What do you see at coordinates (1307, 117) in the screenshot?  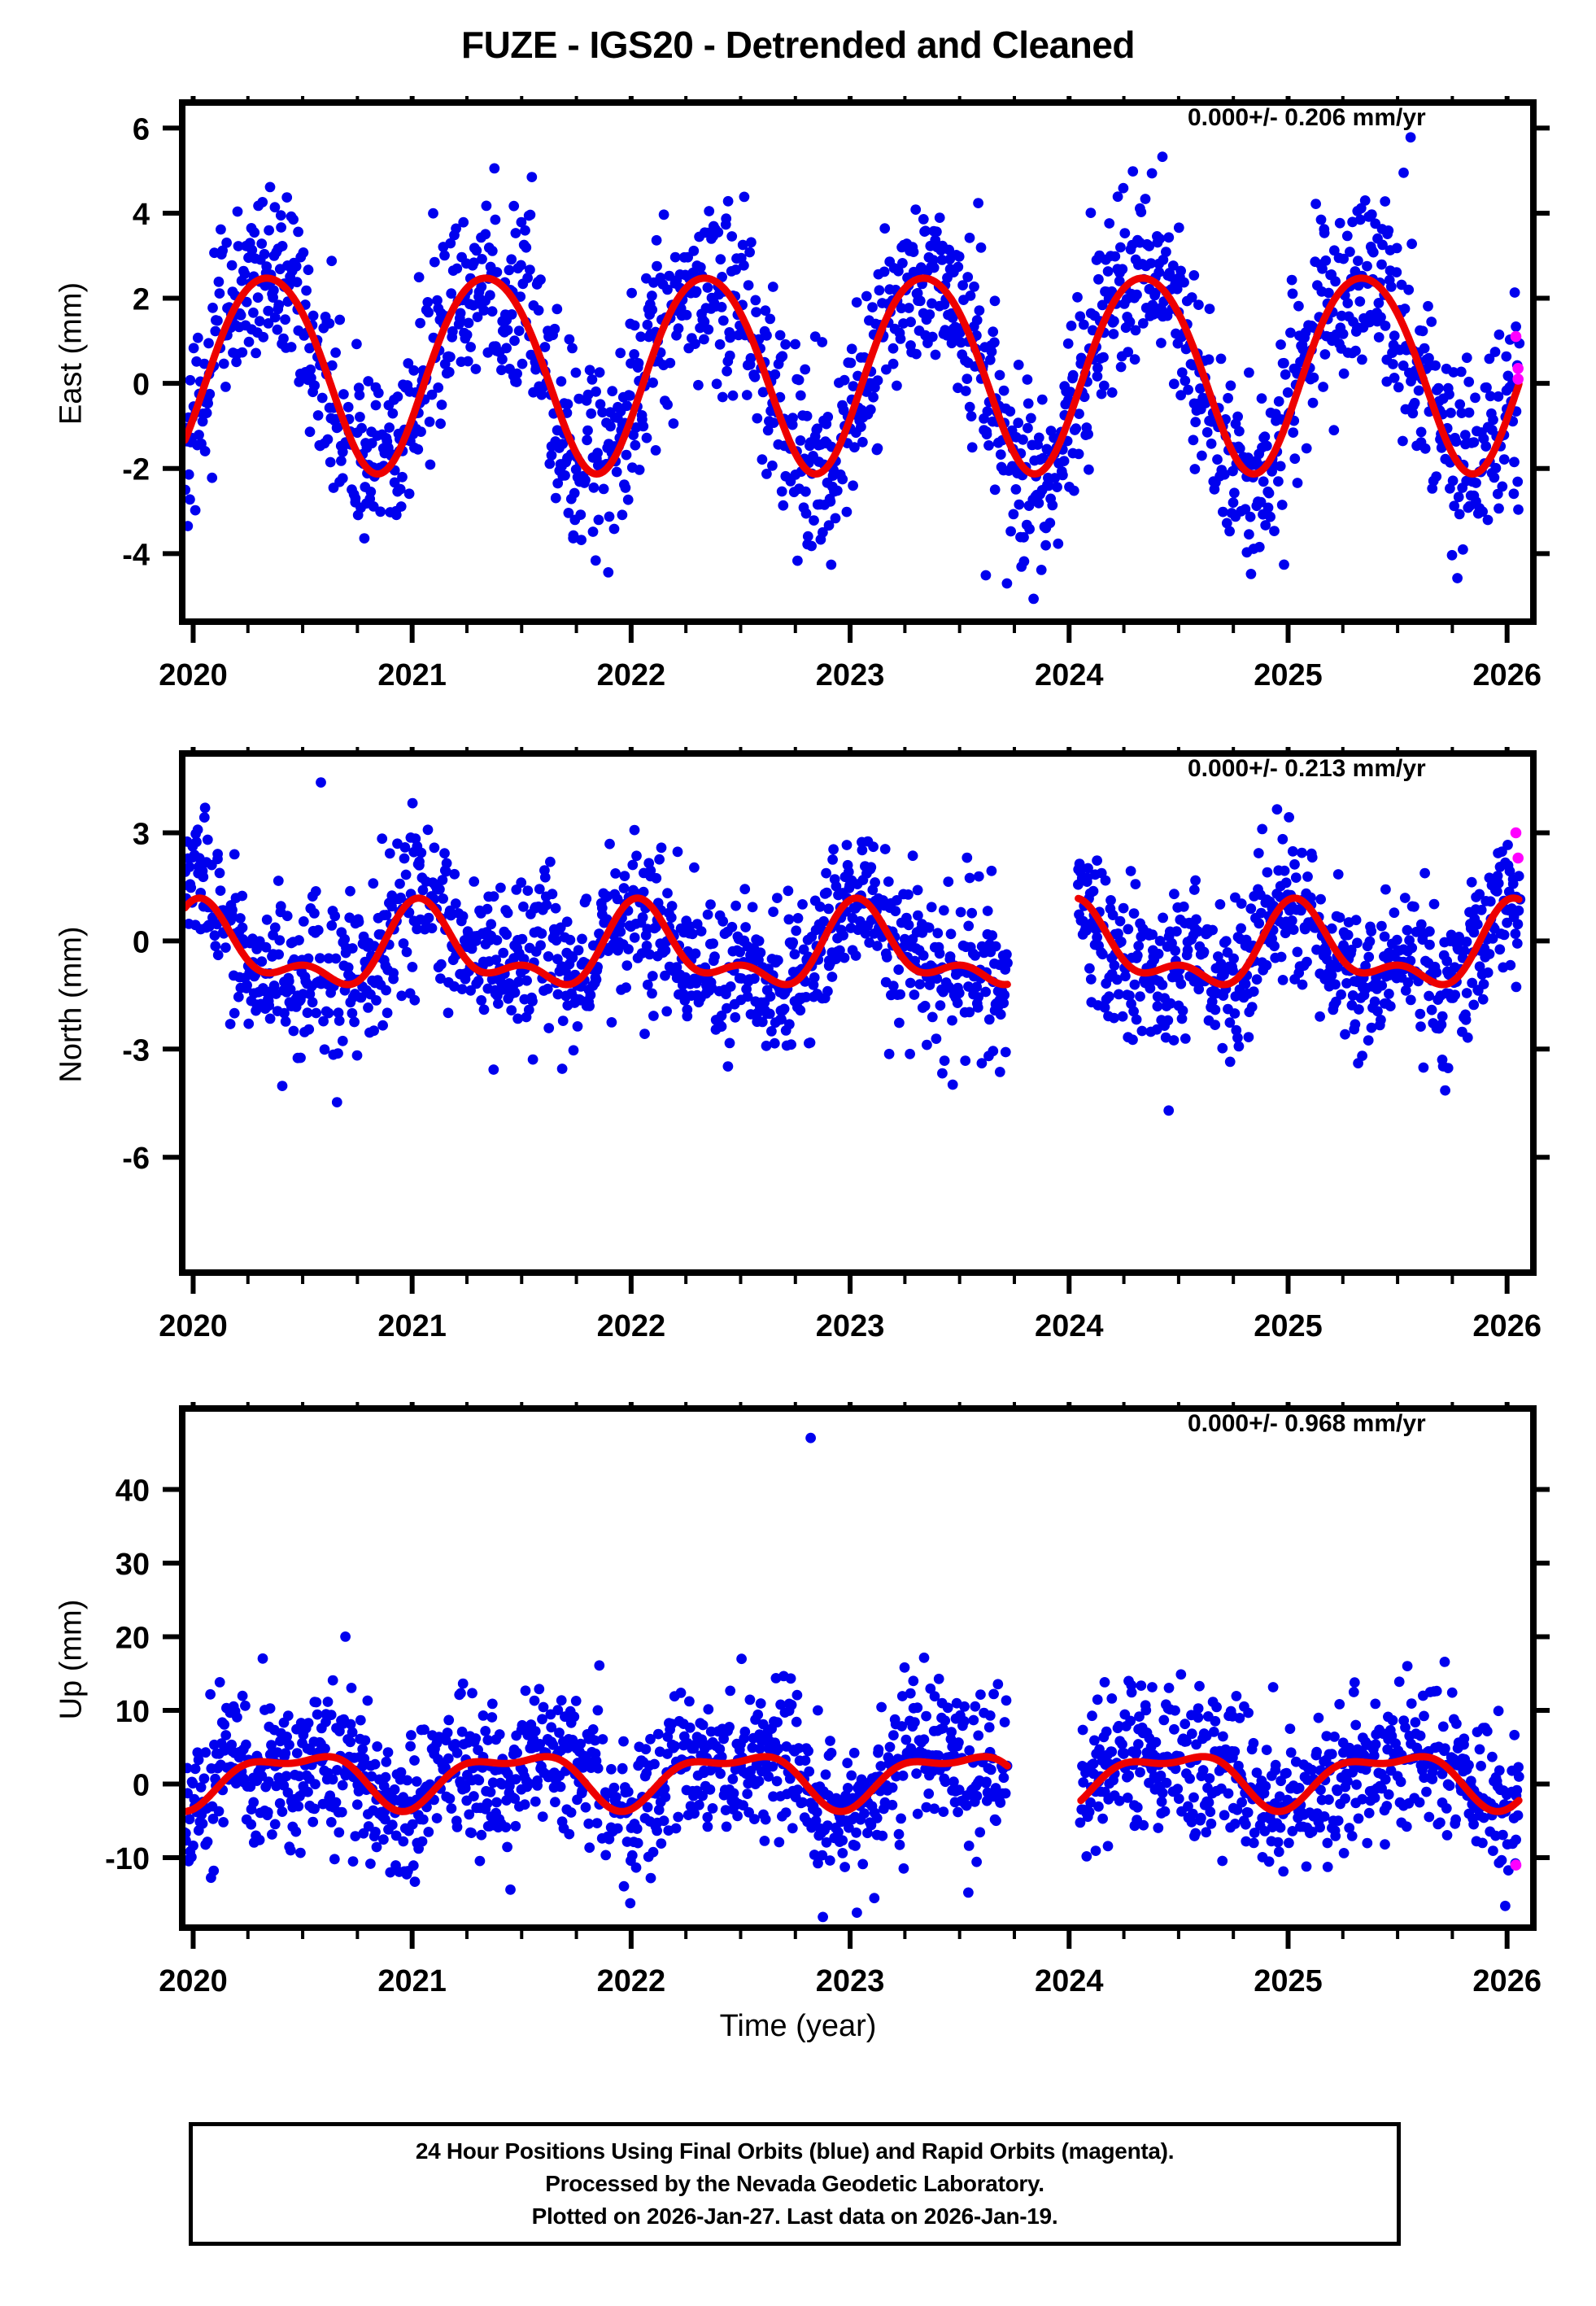 I see `rate-label-east: 0.000+/- 0.206 mm/yr` at bounding box center [1307, 117].